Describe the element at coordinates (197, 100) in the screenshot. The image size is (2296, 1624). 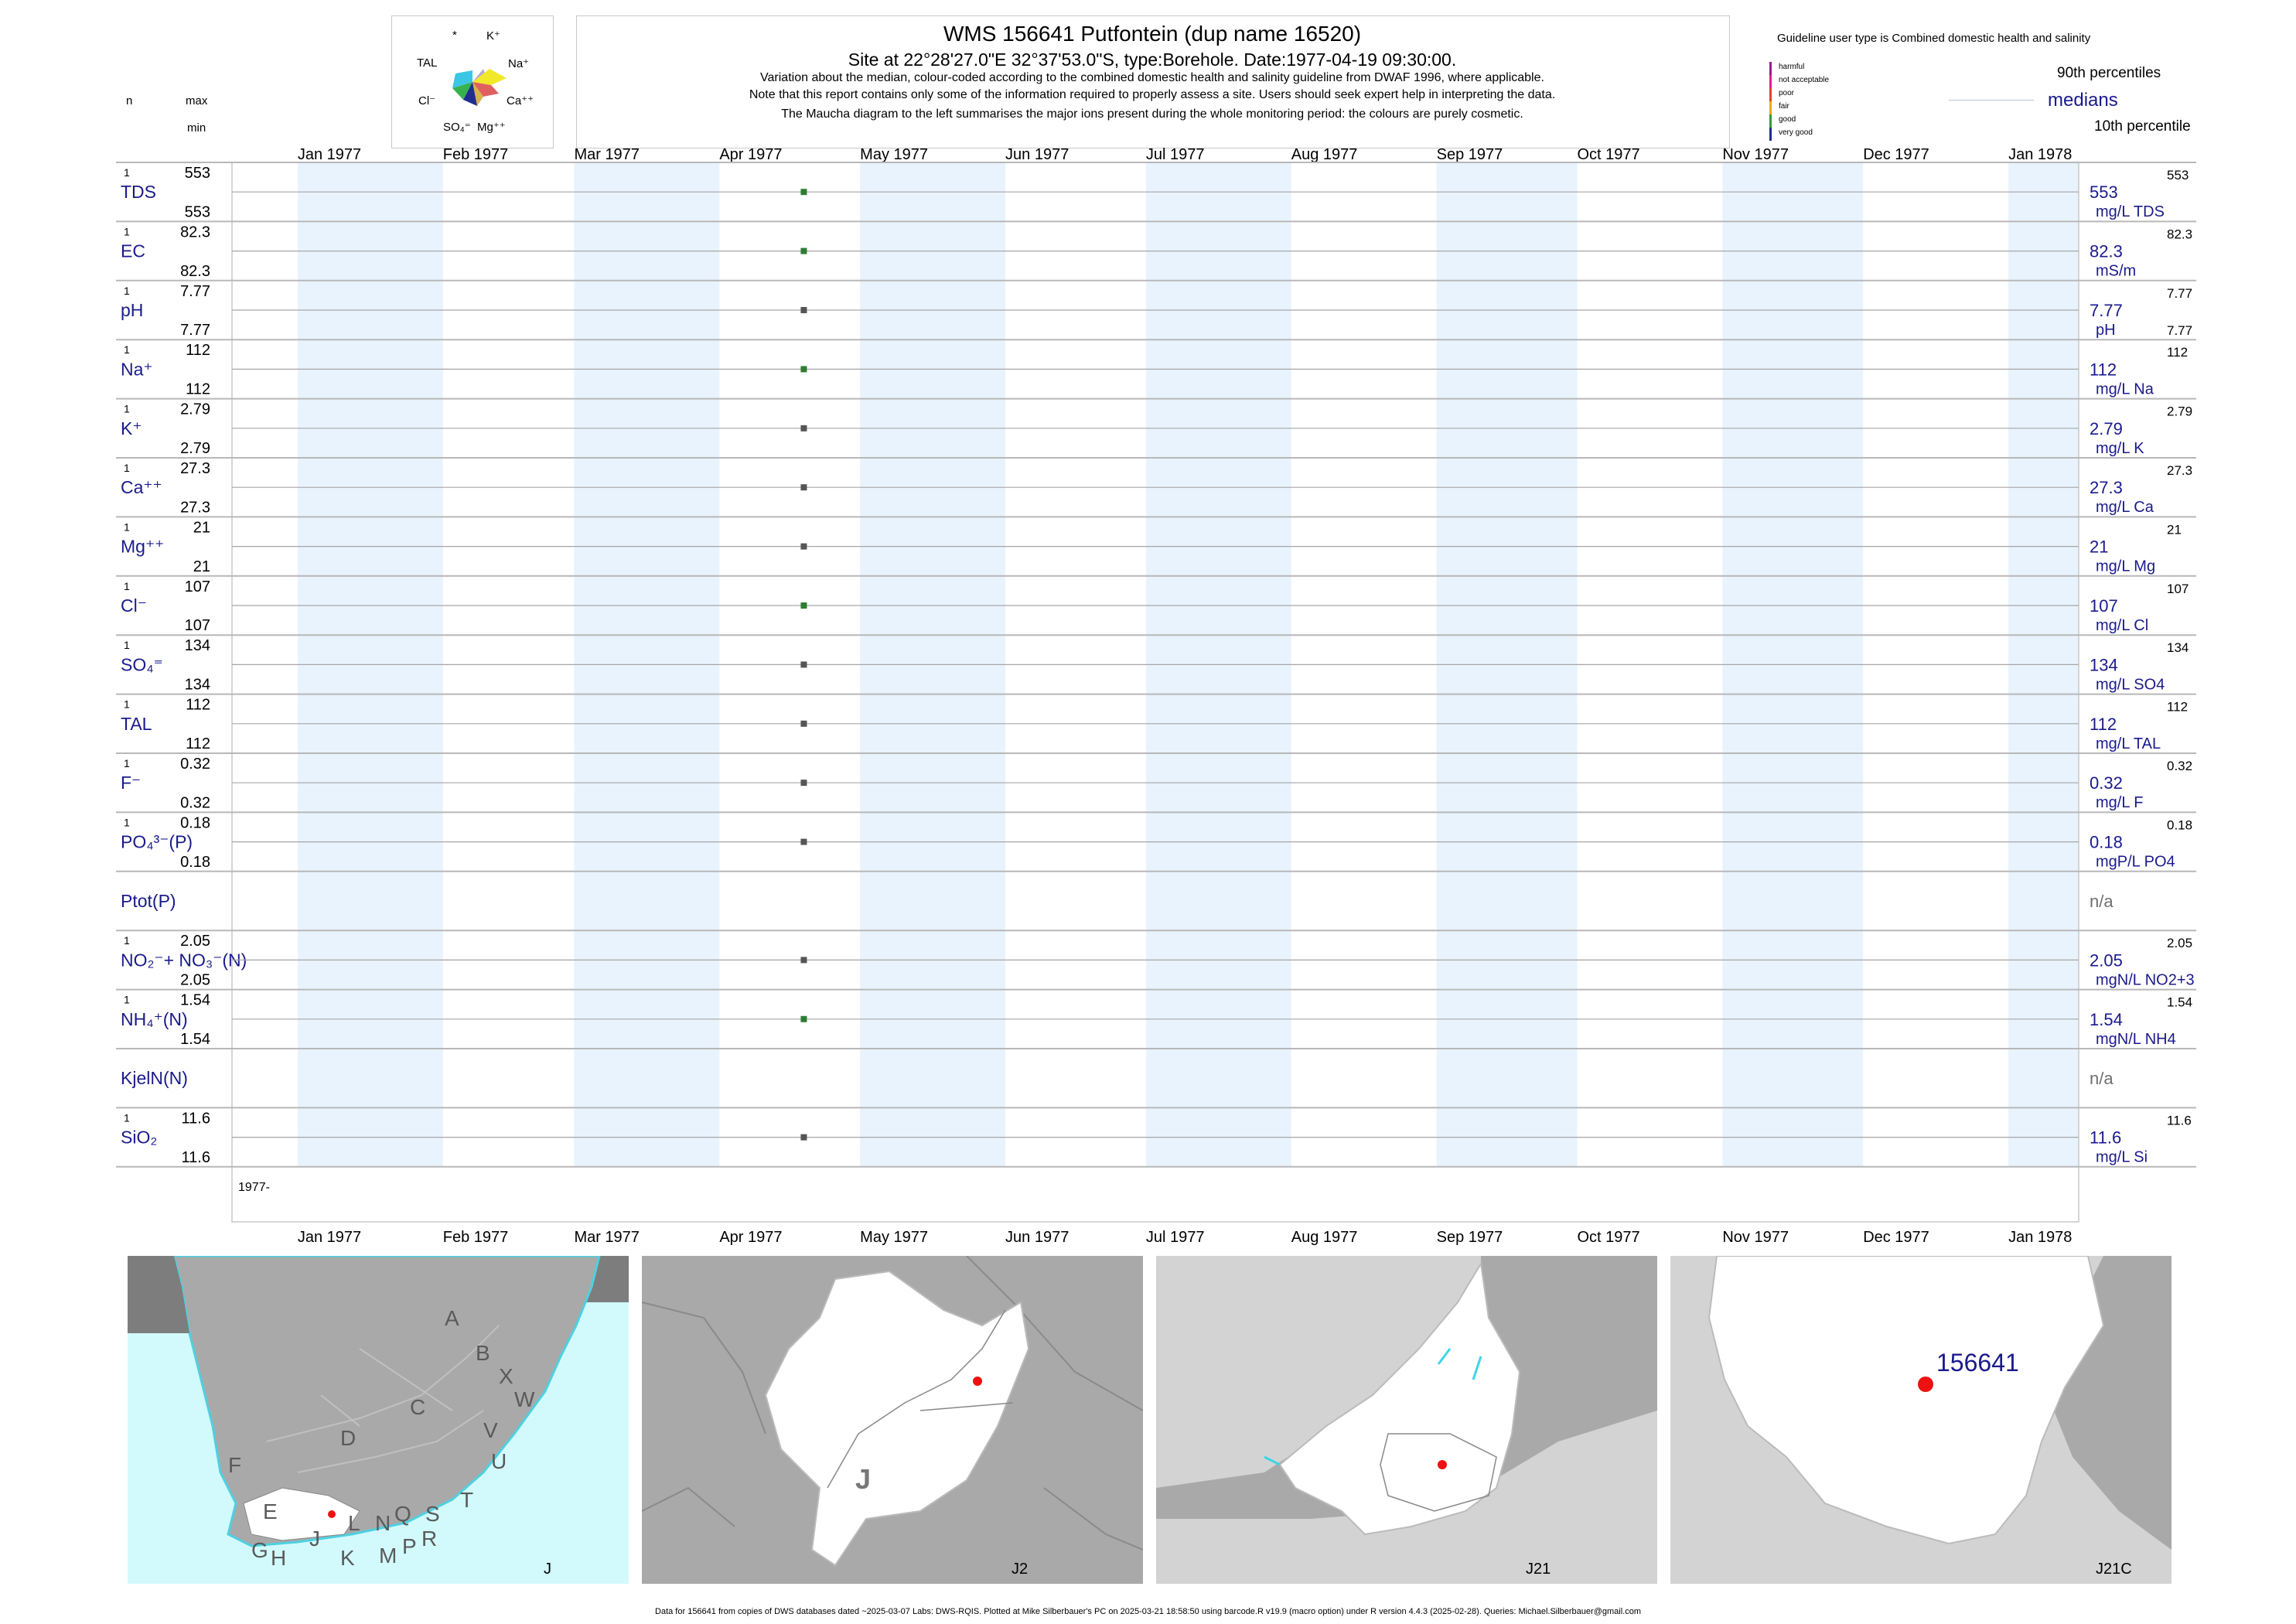
I see `max-header: max` at that location.